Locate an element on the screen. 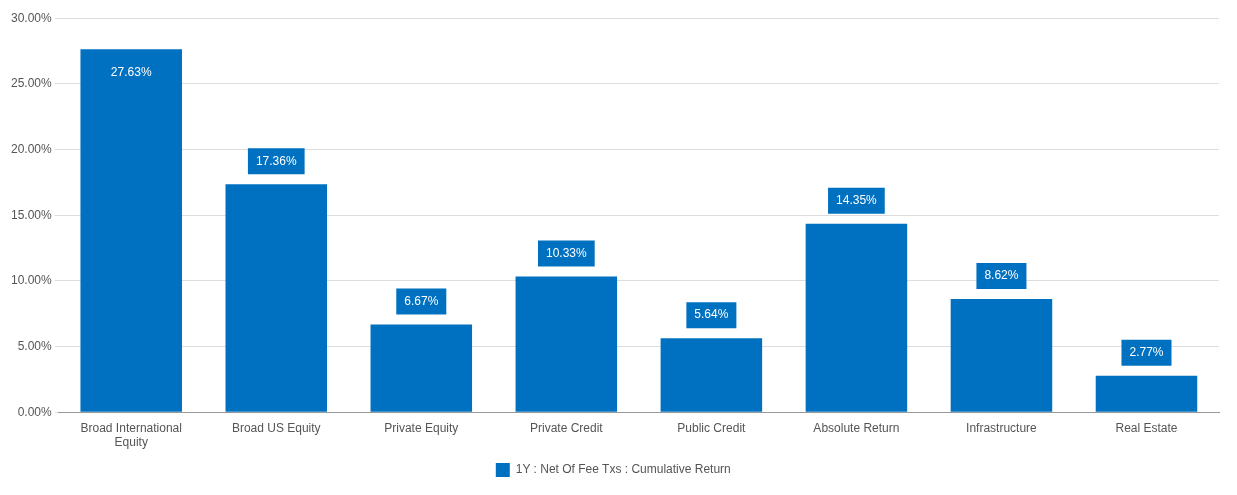 The image size is (1237, 495). y-tick-label: 10.00% is located at coordinates (32, 280).